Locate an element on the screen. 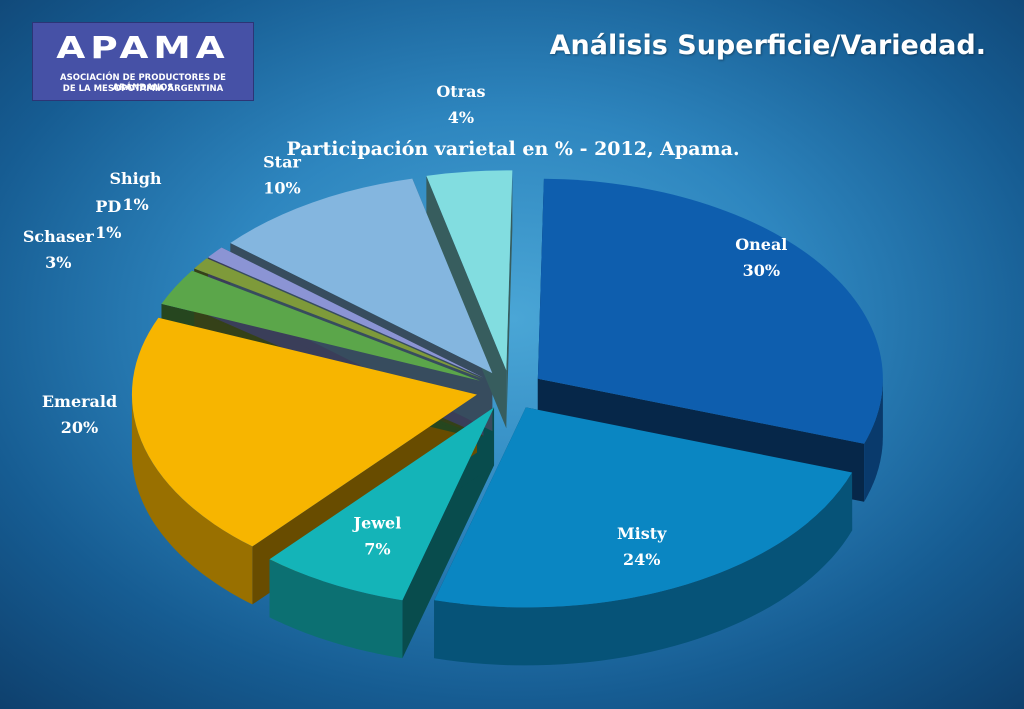  pie-slice-side-misty is located at coordinates (643, 569).